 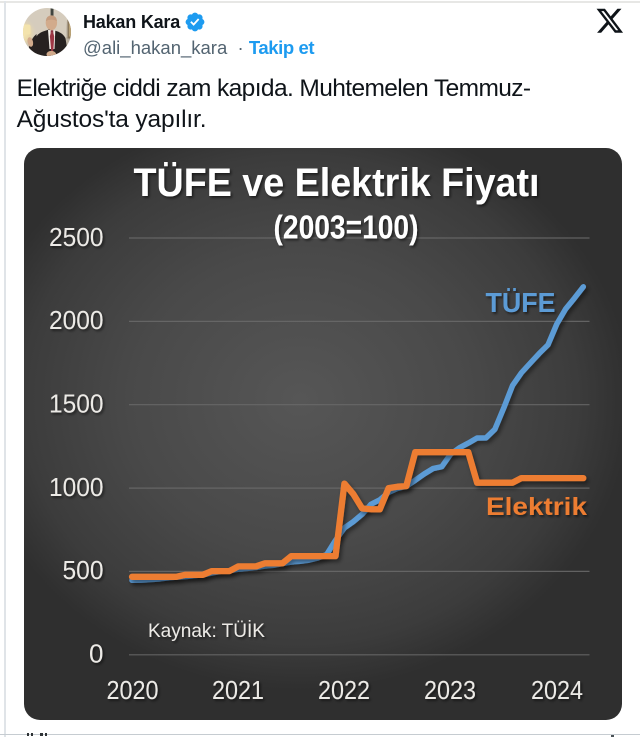 What do you see at coordinates (76, 320) in the screenshot?
I see `svg-text: 2000` at bounding box center [76, 320].